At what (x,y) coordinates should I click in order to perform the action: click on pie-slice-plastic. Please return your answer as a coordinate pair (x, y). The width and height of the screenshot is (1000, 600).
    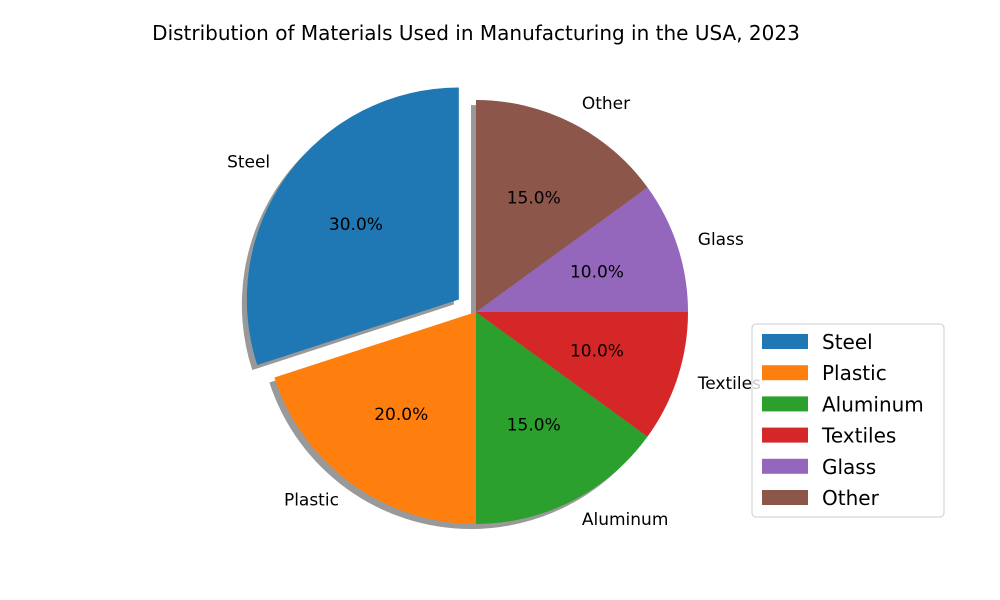
    Looking at the image, I should click on (375, 418).